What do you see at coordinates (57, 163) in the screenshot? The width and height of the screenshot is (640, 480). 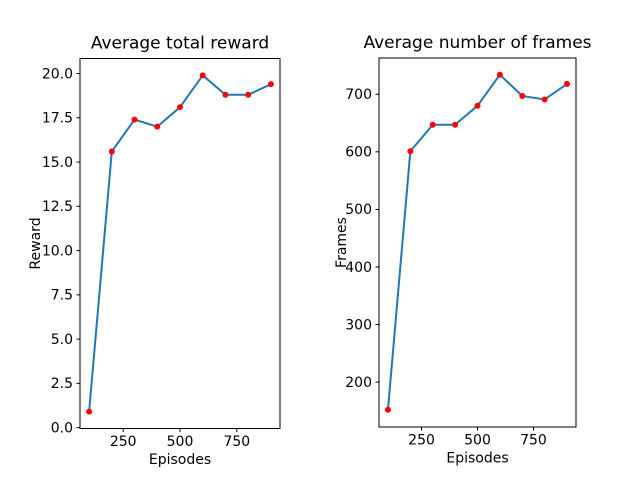 I see `y-tick-label: 15.0` at bounding box center [57, 163].